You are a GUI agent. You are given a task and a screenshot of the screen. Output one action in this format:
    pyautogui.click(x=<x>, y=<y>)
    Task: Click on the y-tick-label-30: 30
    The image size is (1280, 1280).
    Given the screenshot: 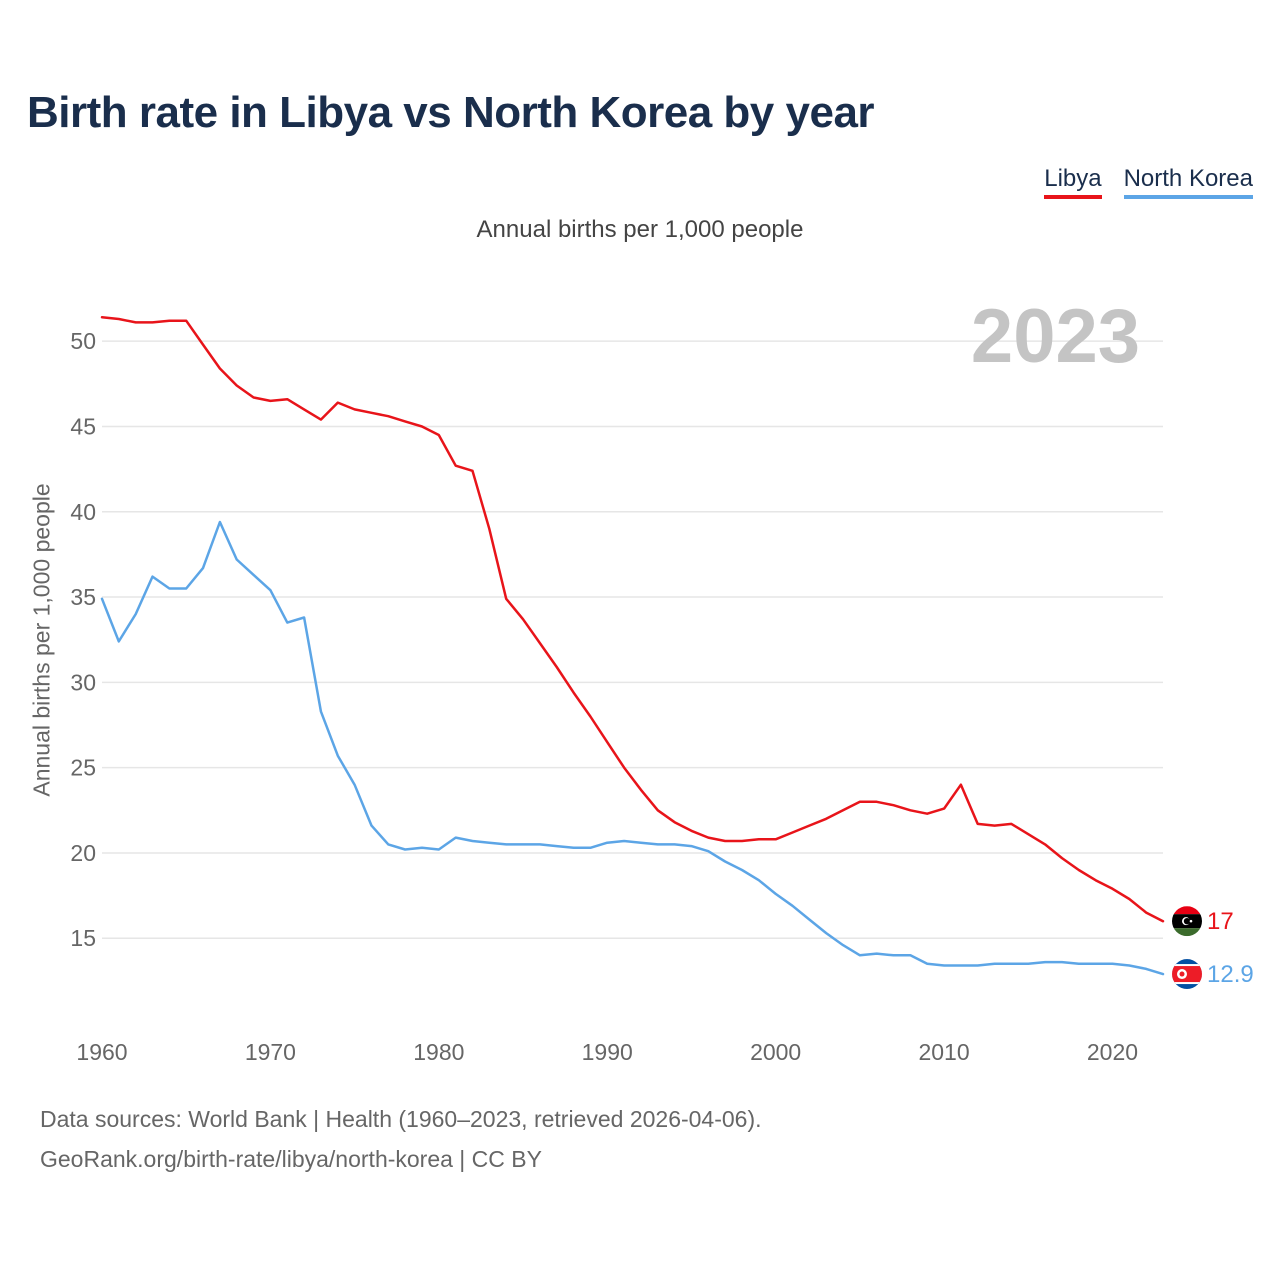 What is the action you would take?
    pyautogui.click(x=83, y=682)
    